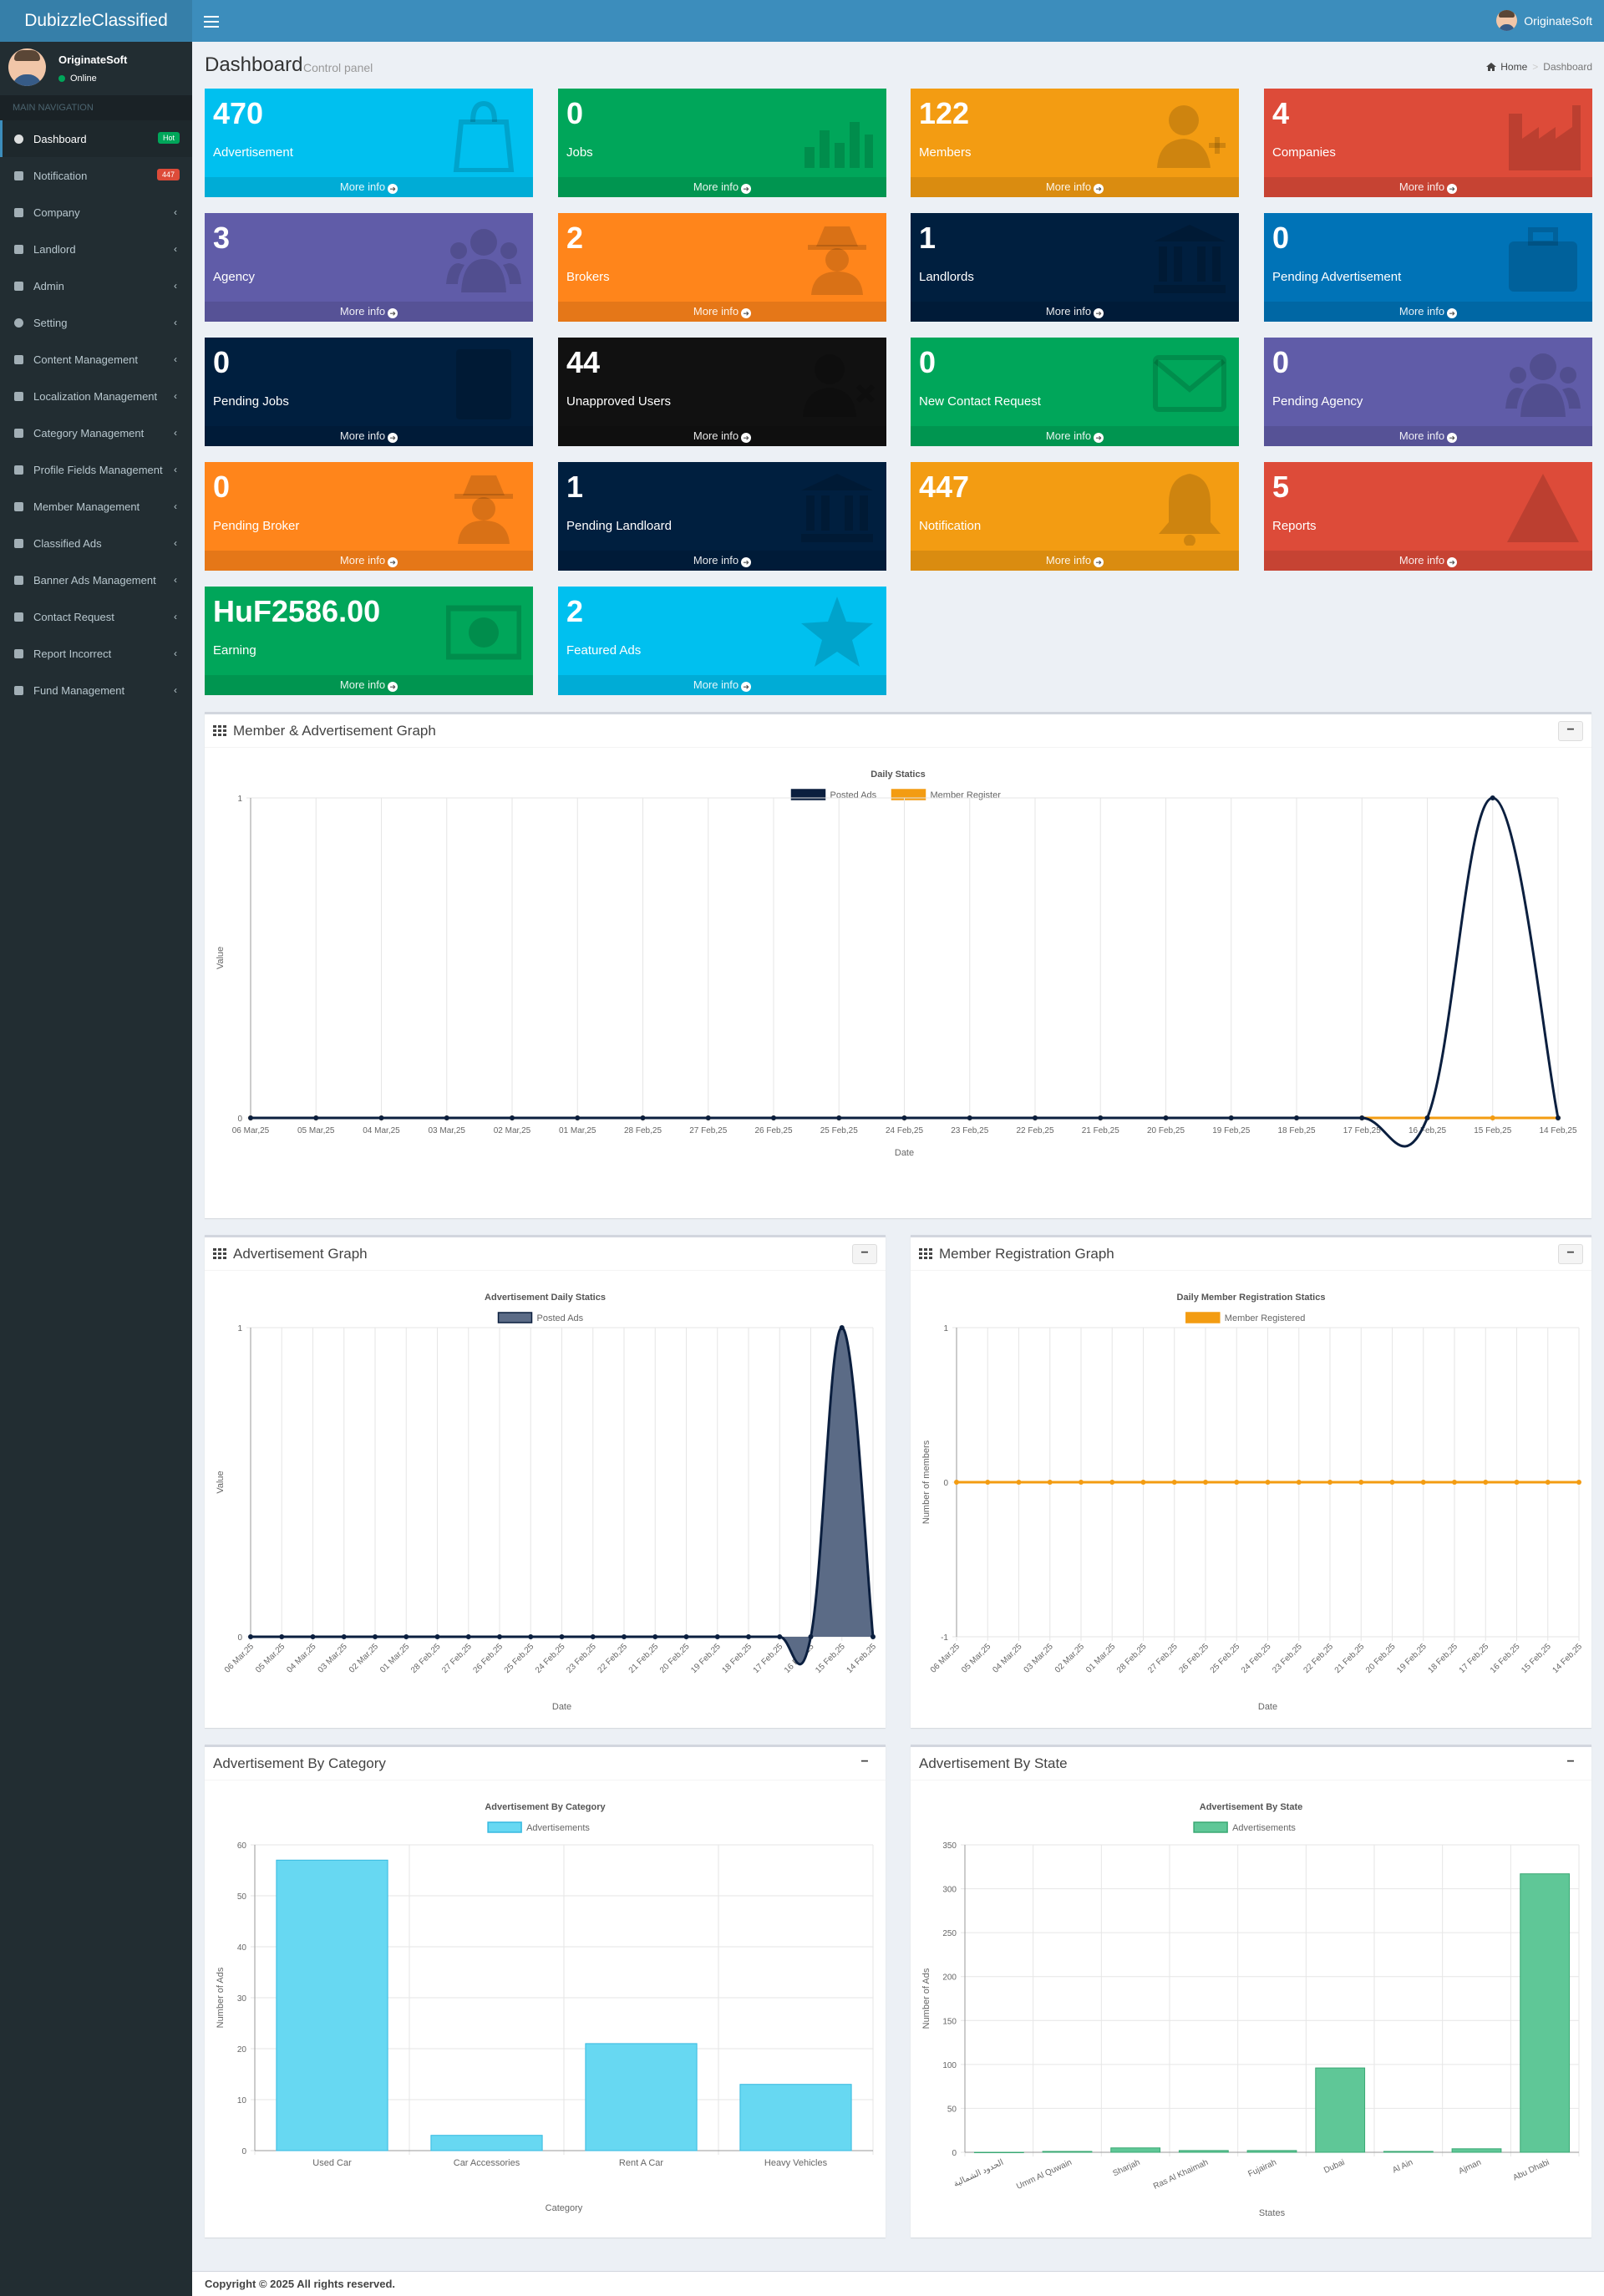  Describe the element at coordinates (96, 432) in the screenshot. I see `sidebar-item-category-management: Category Management ‹` at that location.